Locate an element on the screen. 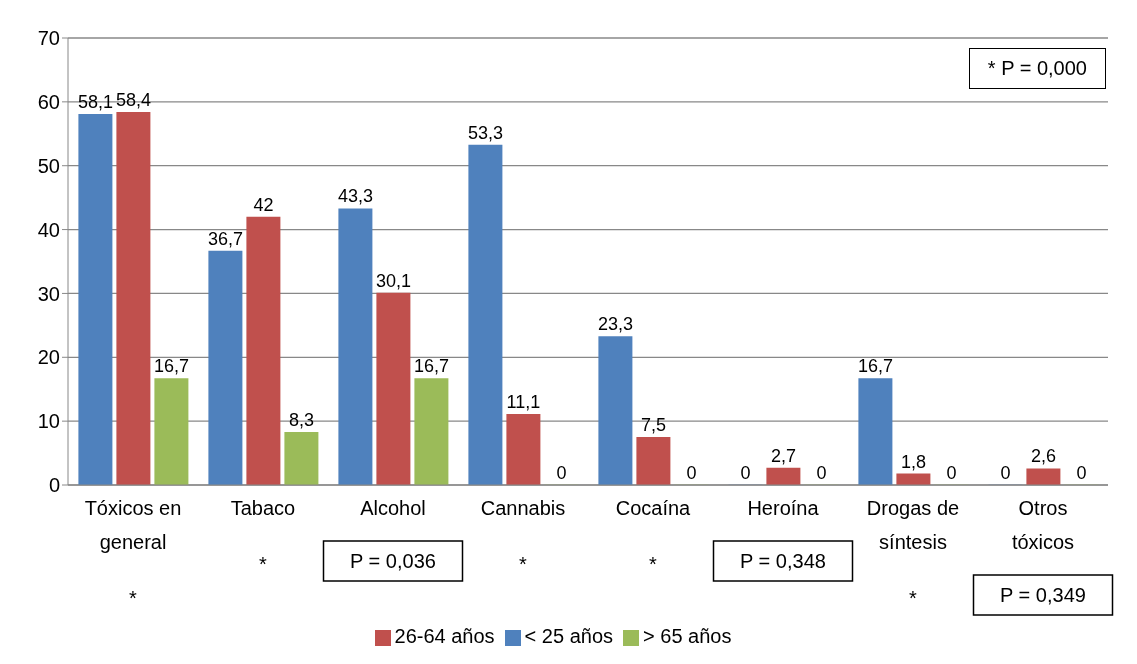  data-label: 1,8 is located at coordinates (913, 461).